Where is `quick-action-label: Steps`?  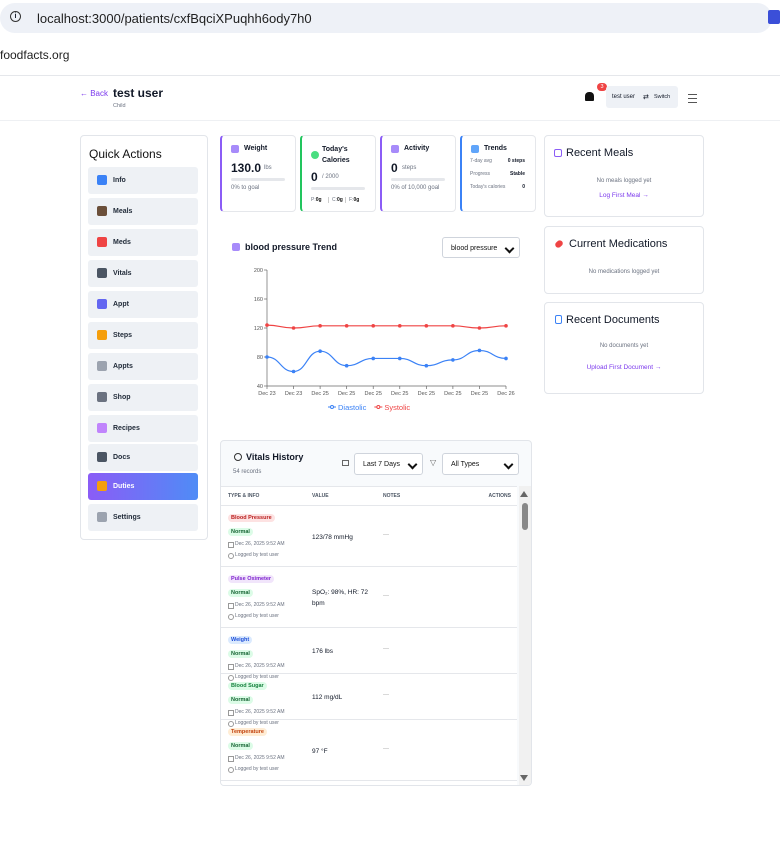 quick-action-label: Steps is located at coordinates (123, 335).